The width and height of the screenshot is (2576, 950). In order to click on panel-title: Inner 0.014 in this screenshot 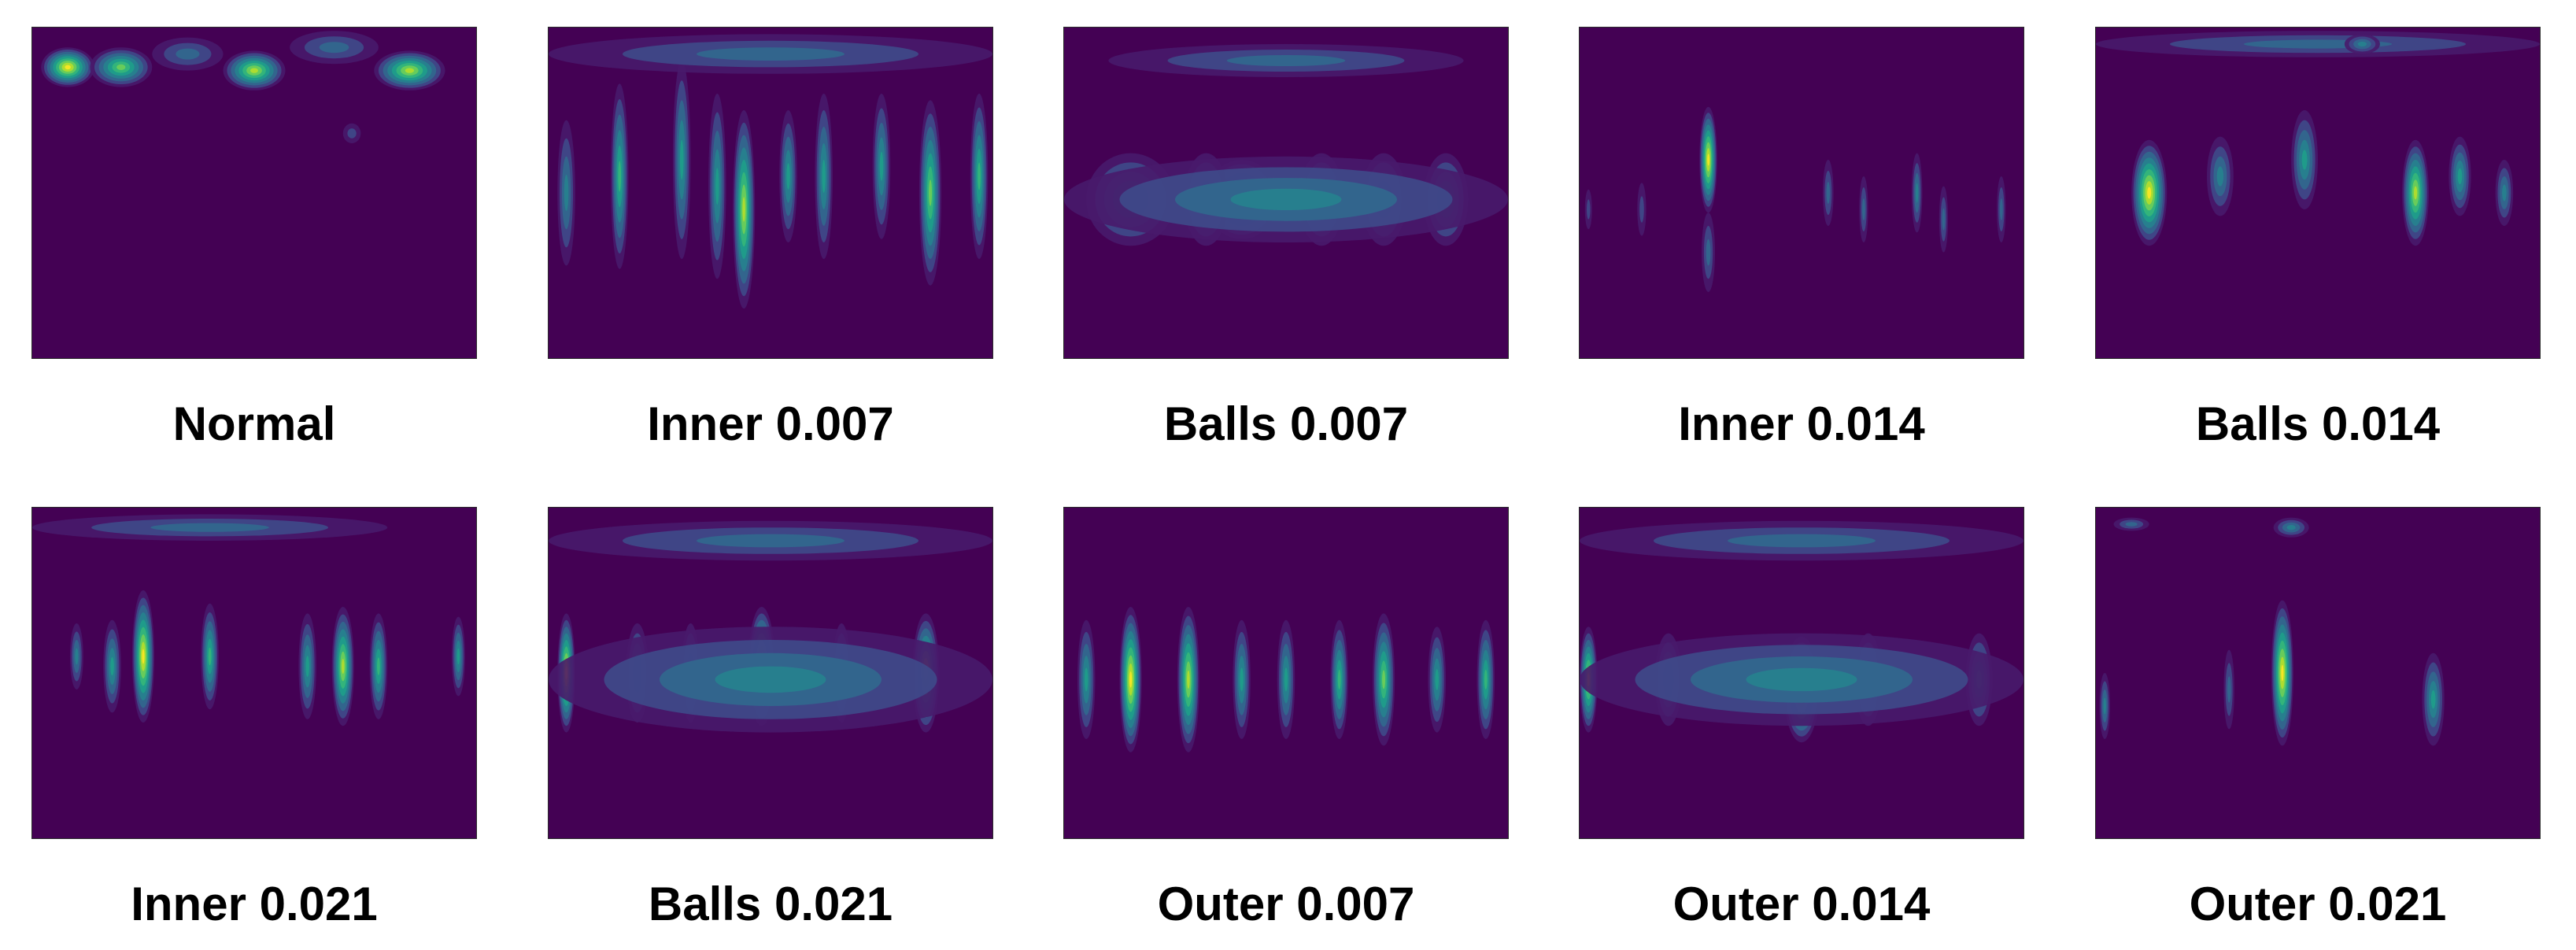, I will do `click(1801, 423)`.